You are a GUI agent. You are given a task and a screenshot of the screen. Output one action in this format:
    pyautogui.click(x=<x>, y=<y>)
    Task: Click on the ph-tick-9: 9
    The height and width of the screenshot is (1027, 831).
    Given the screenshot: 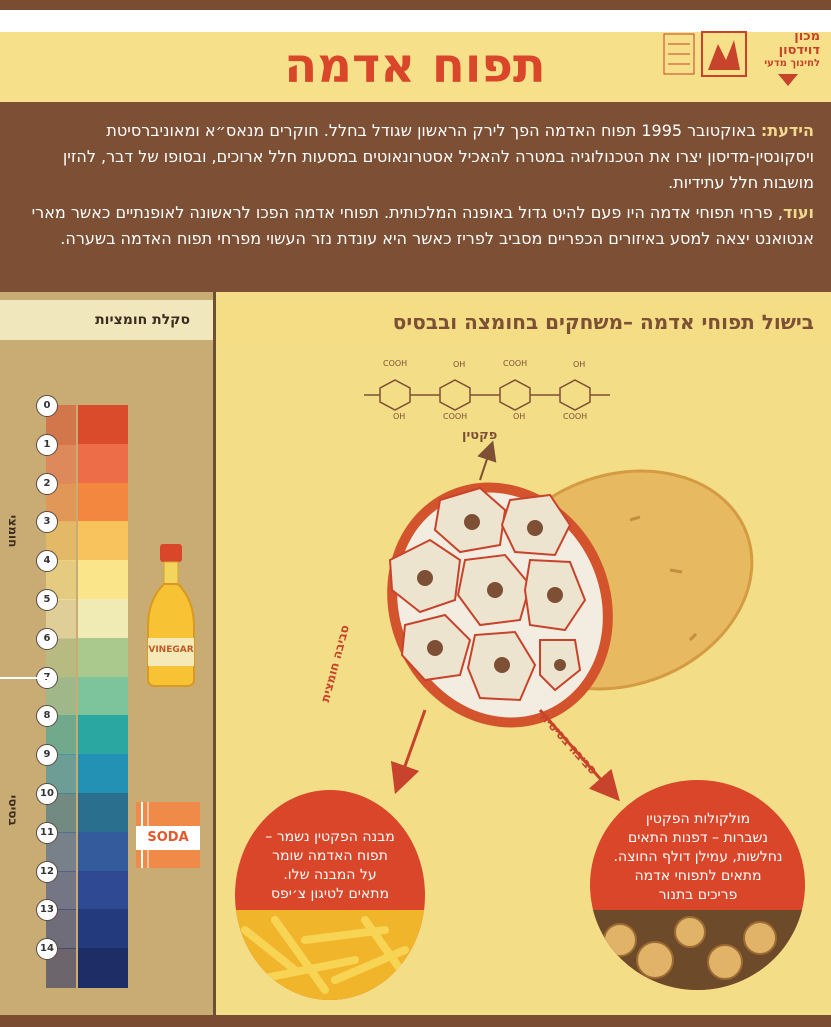 What is the action you would take?
    pyautogui.click(x=47, y=755)
    